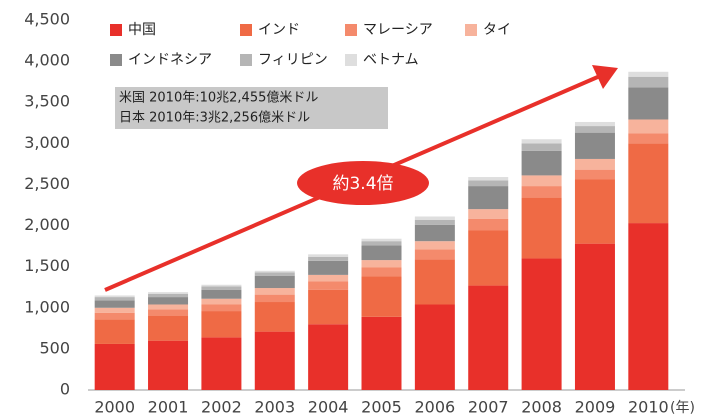 The height and width of the screenshot is (418, 705). What do you see at coordinates (293, 60) in the screenshot?
I see `legend-label: フィリピン` at bounding box center [293, 60].